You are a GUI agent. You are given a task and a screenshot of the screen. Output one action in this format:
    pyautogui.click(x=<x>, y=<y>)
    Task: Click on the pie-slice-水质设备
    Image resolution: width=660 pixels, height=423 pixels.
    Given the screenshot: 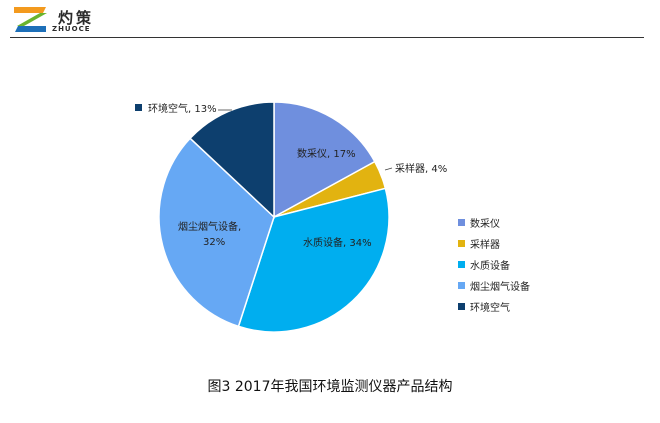 What is the action you would take?
    pyautogui.click(x=313, y=260)
    